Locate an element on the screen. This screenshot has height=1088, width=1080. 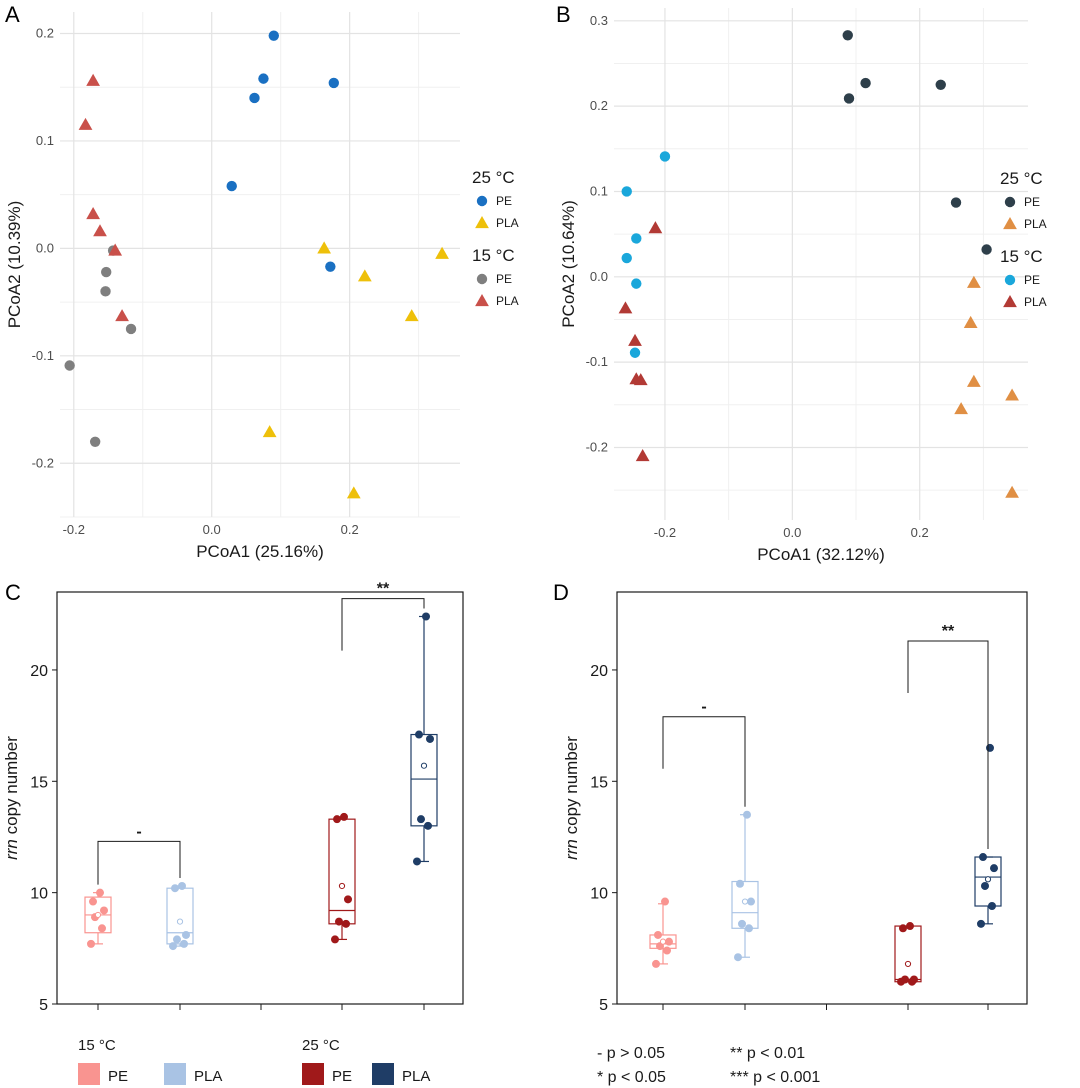
y-tick-label: -0.1 is located at coordinates (43, 355).